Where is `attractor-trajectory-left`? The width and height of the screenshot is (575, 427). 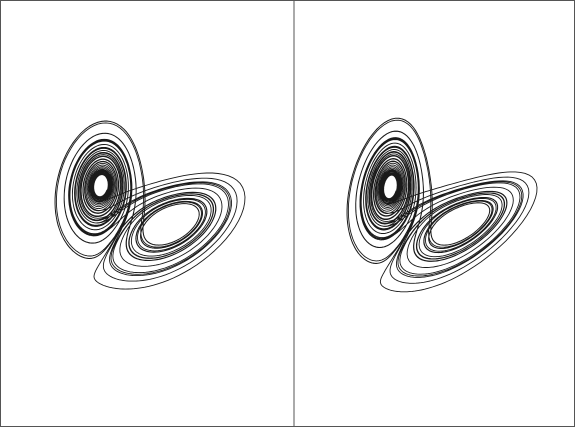
attractor-trajectory-left is located at coordinates (150, 205).